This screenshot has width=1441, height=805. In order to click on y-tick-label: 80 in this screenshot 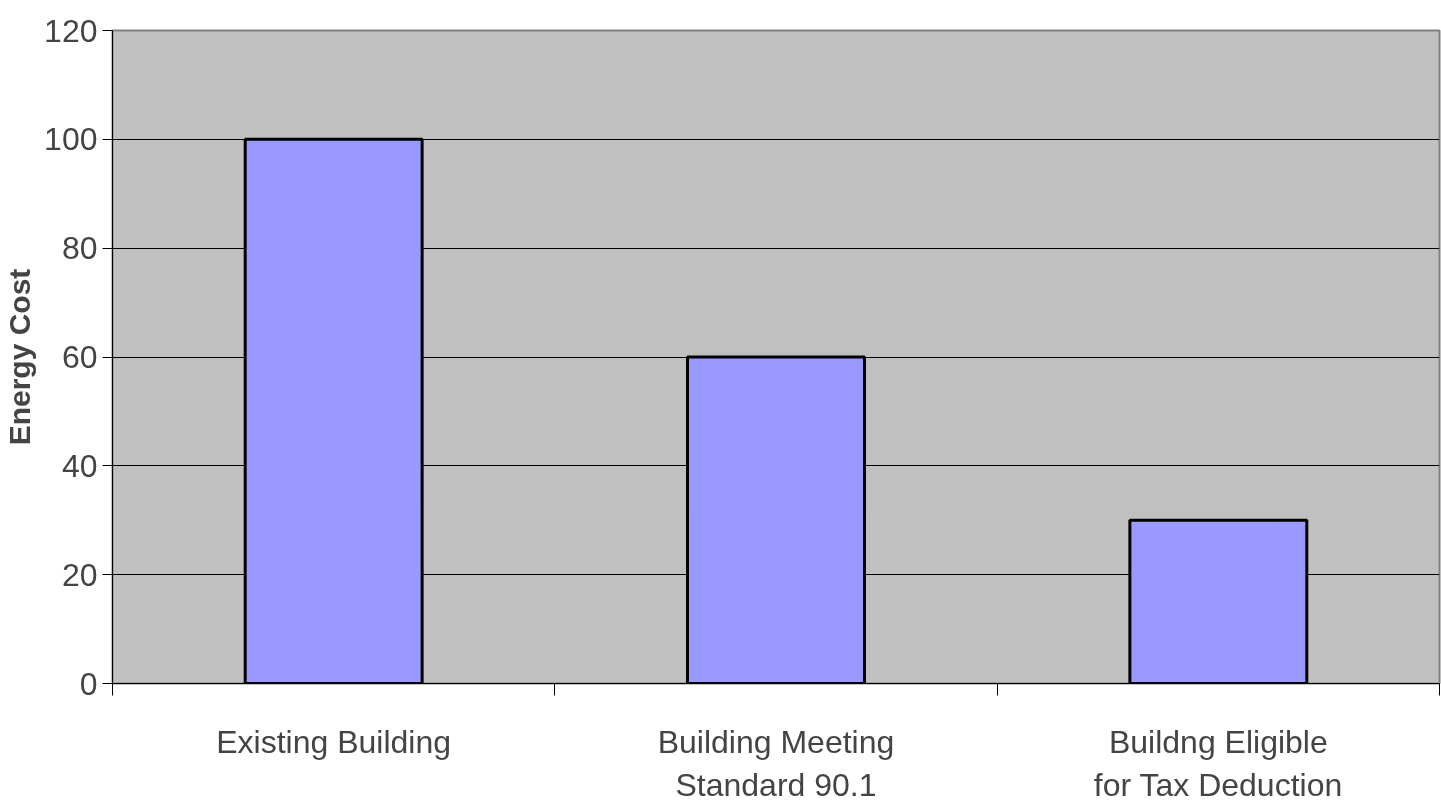, I will do `click(79, 248)`.